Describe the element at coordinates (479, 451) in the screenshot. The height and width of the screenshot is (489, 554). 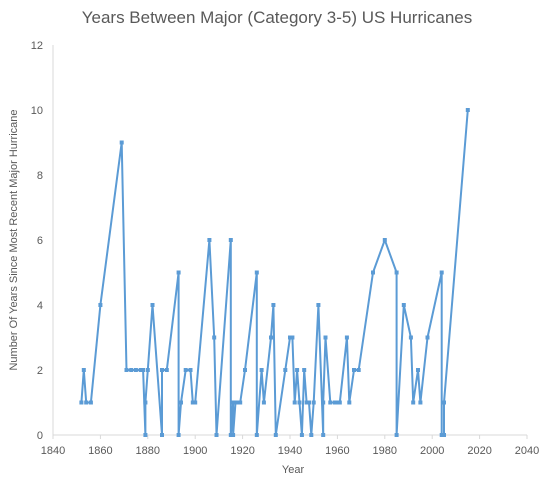
I see `x-tick-label: 2020` at that location.